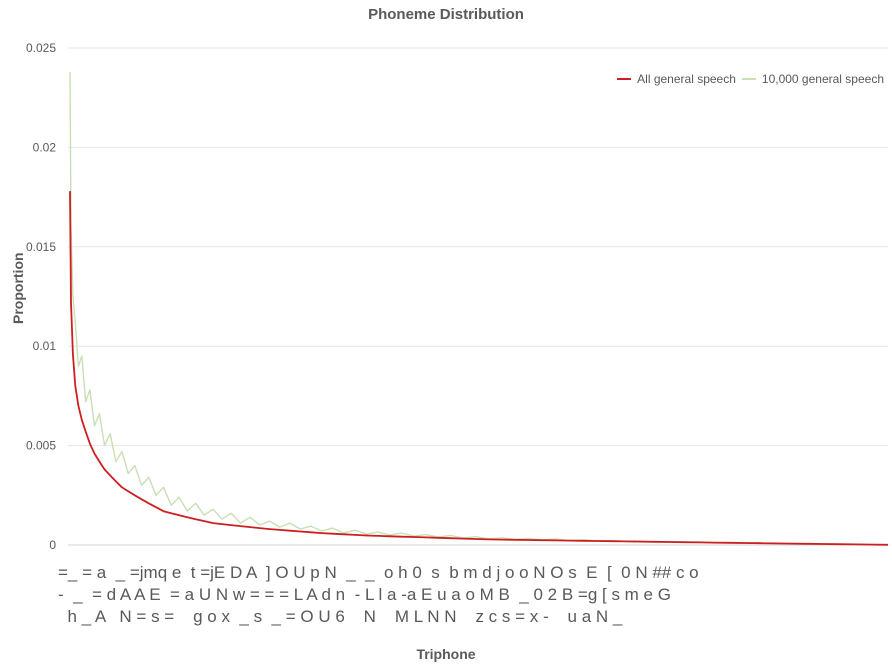 Image resolution: width=892 pixels, height=670 pixels. Describe the element at coordinates (686, 79) in the screenshot. I see `legend-label-all: All general speech` at that location.